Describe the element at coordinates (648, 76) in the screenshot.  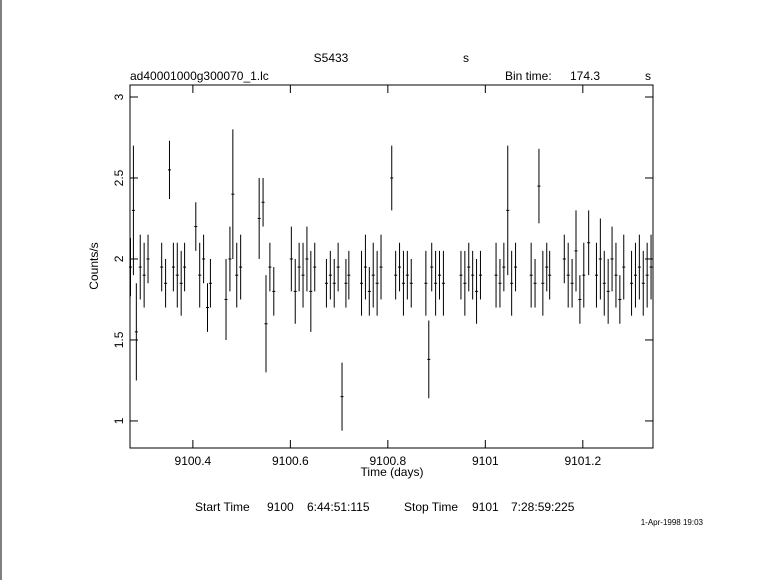
I see `bin-unit: s` at that location.